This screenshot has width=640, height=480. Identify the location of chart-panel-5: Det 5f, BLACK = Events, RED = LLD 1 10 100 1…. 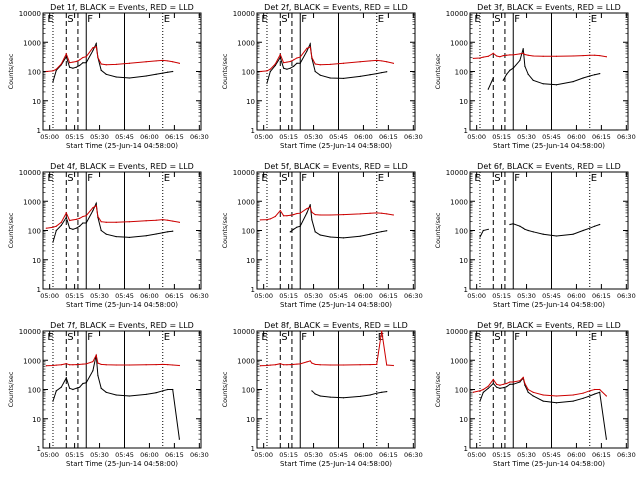
(322, 235).